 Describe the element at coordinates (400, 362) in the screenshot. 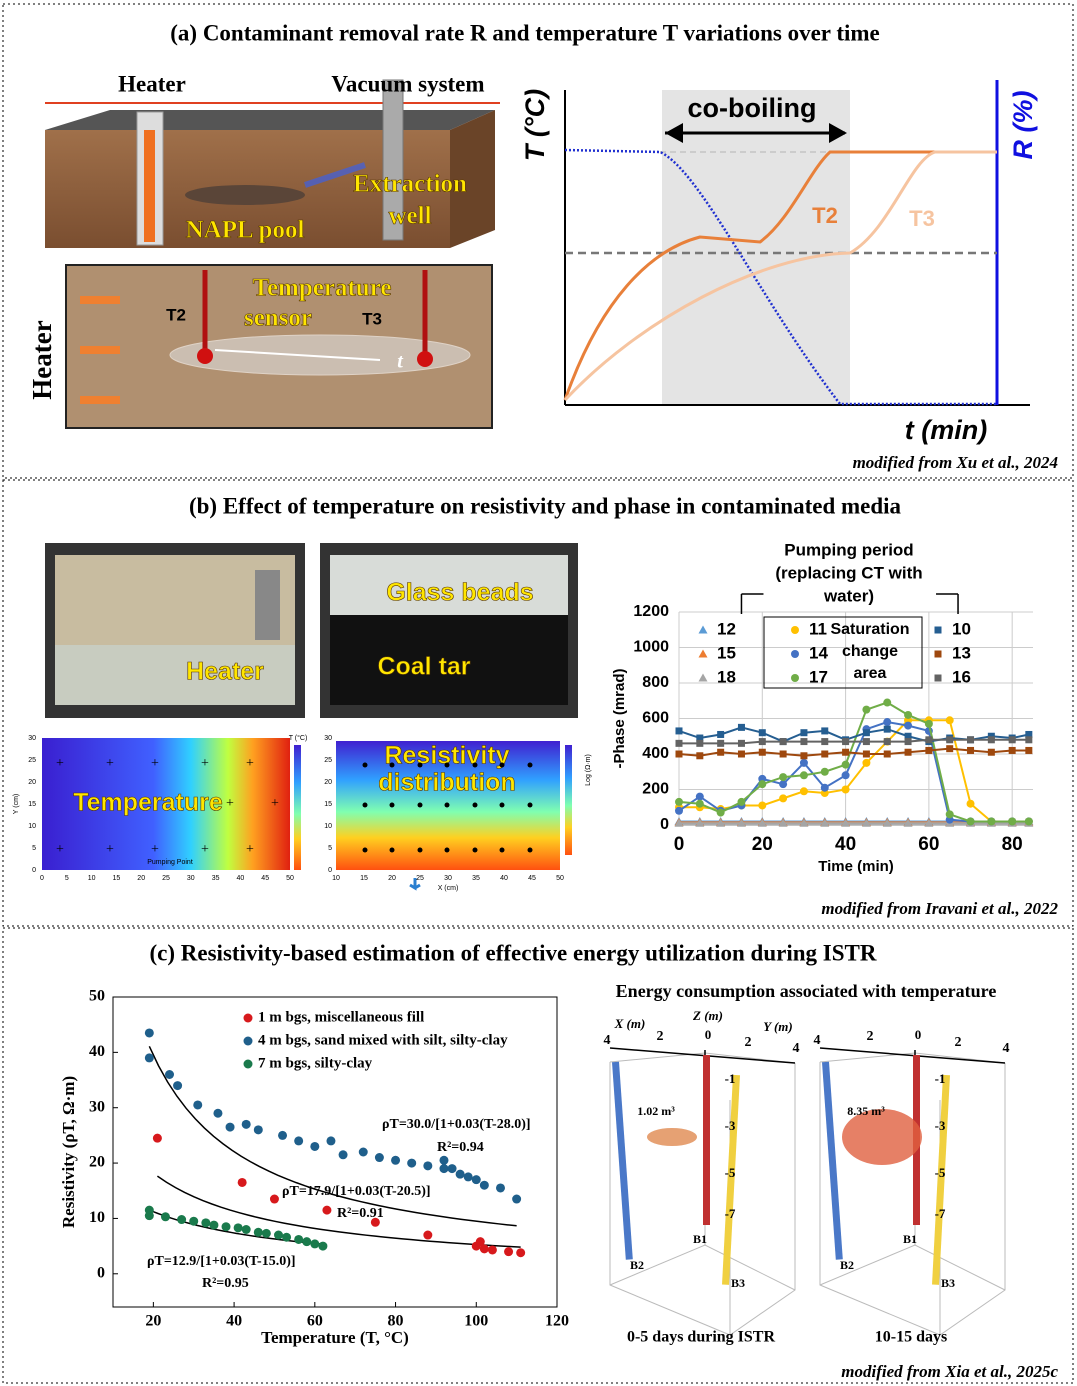

I see `label: t` at that location.